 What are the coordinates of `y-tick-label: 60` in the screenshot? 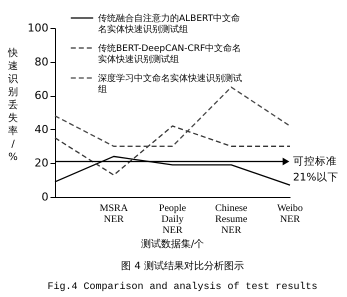 It's located at (41, 95).